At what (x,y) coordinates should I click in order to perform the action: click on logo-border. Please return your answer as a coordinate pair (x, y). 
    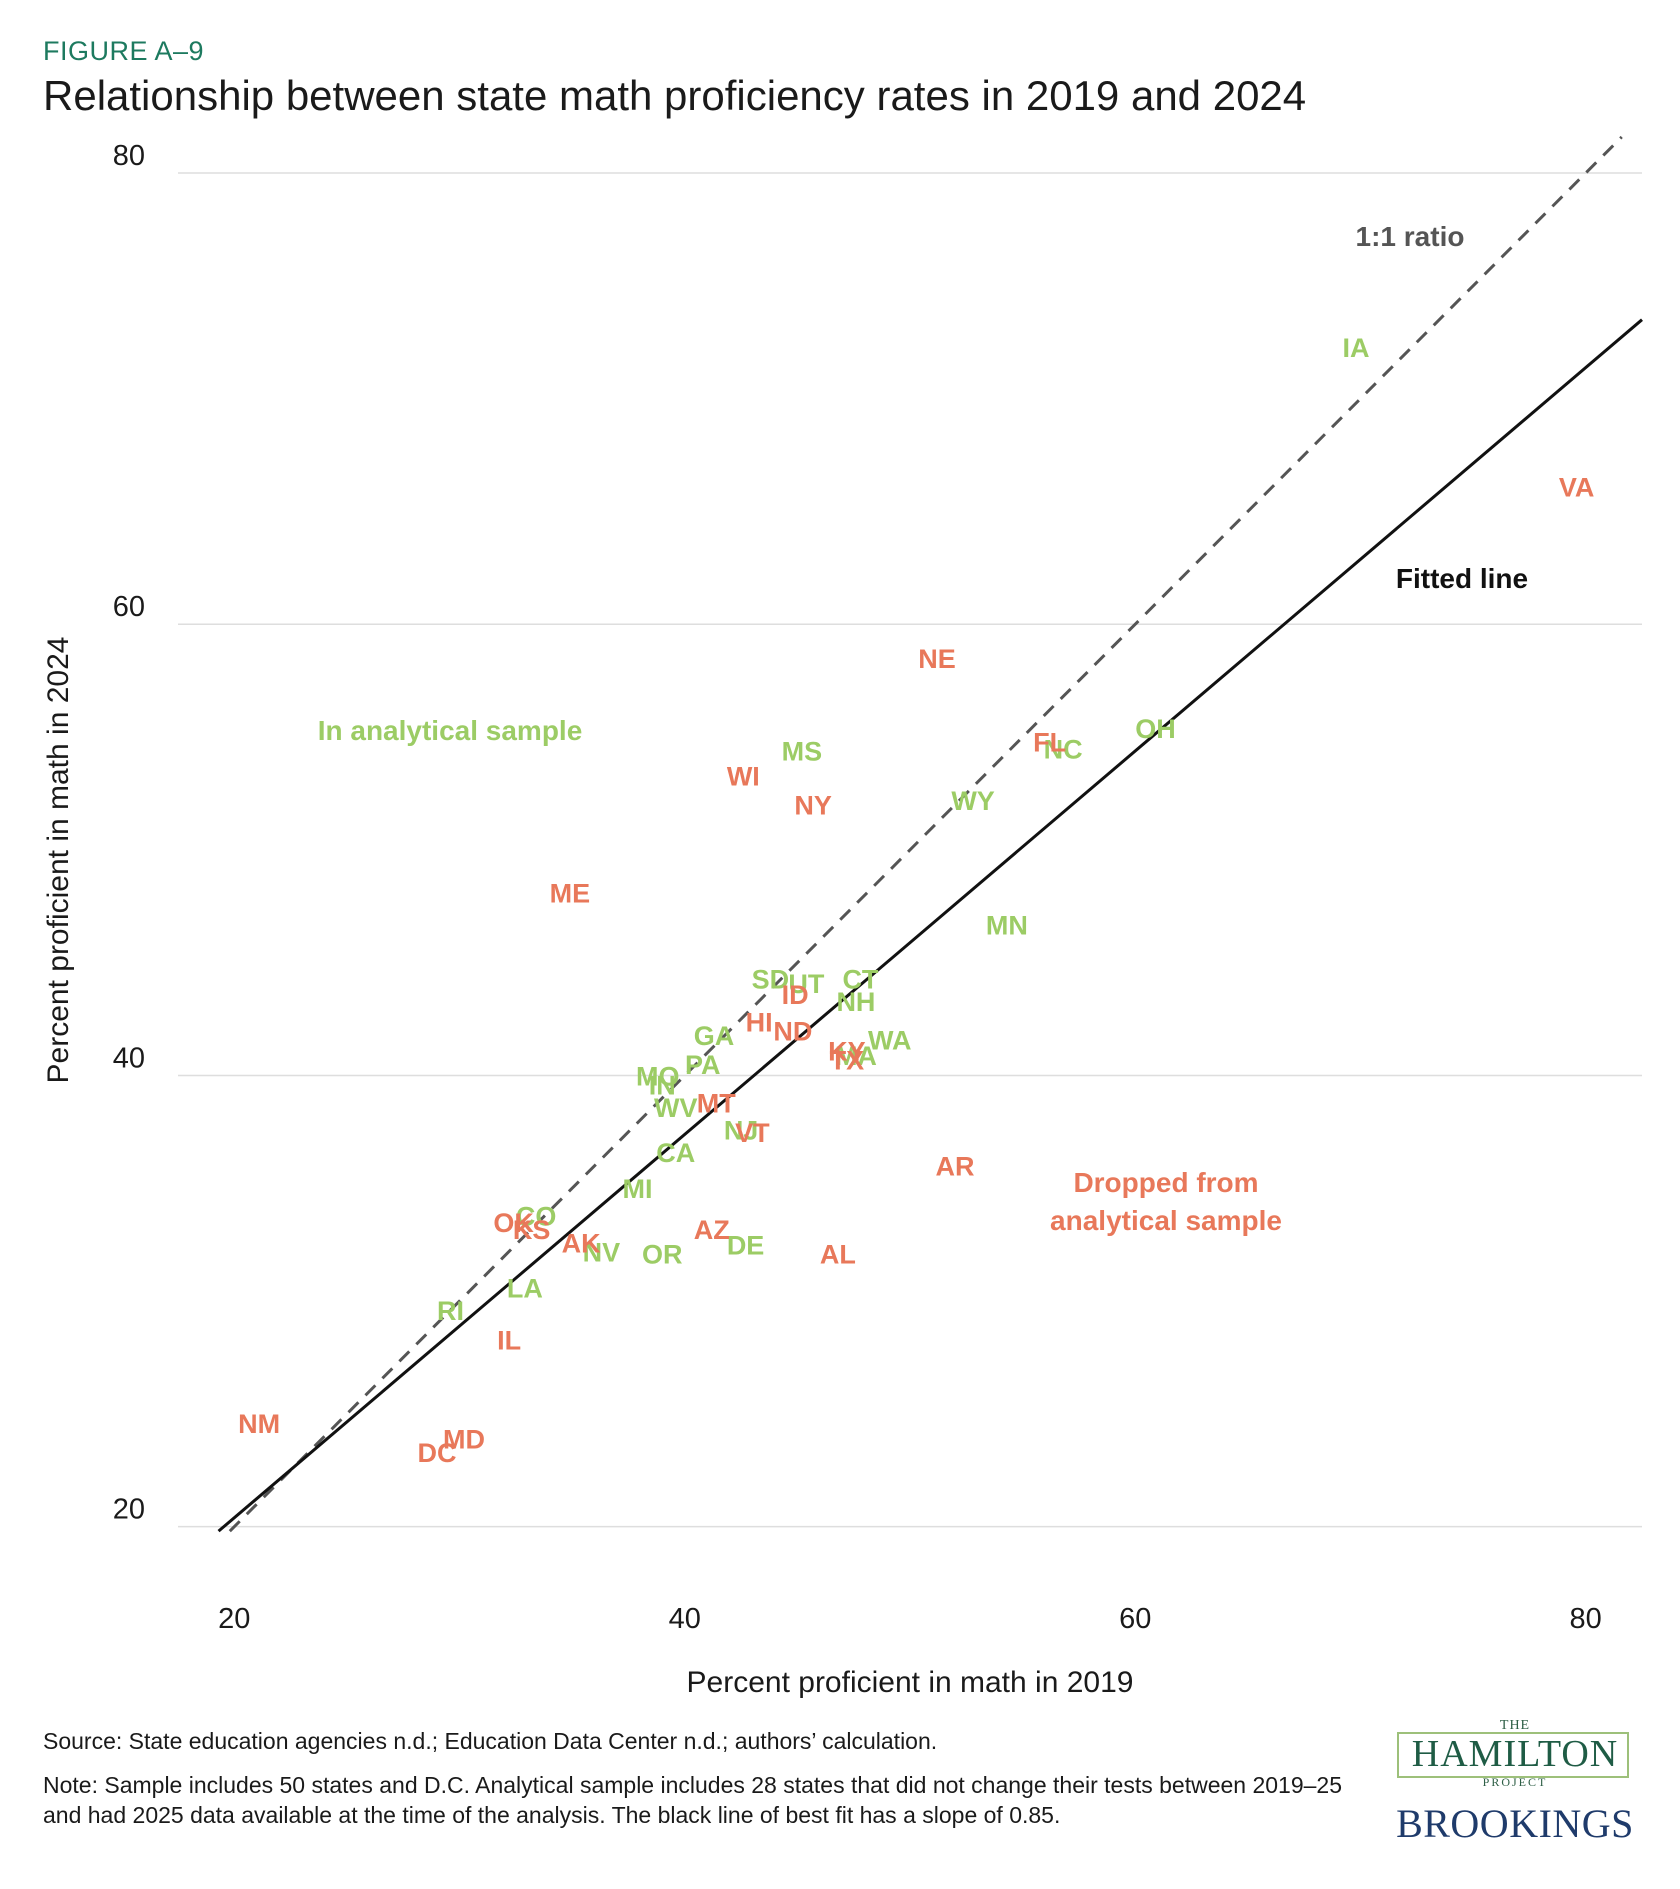
    Looking at the image, I should click on (1513, 1755).